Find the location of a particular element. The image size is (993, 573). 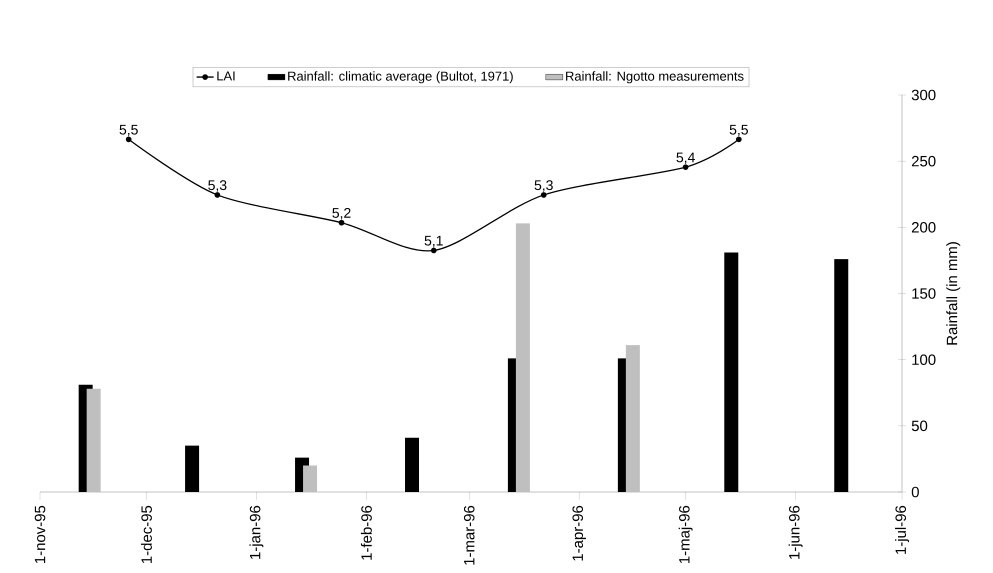

y-tick-label: 200 is located at coordinates (924, 227).